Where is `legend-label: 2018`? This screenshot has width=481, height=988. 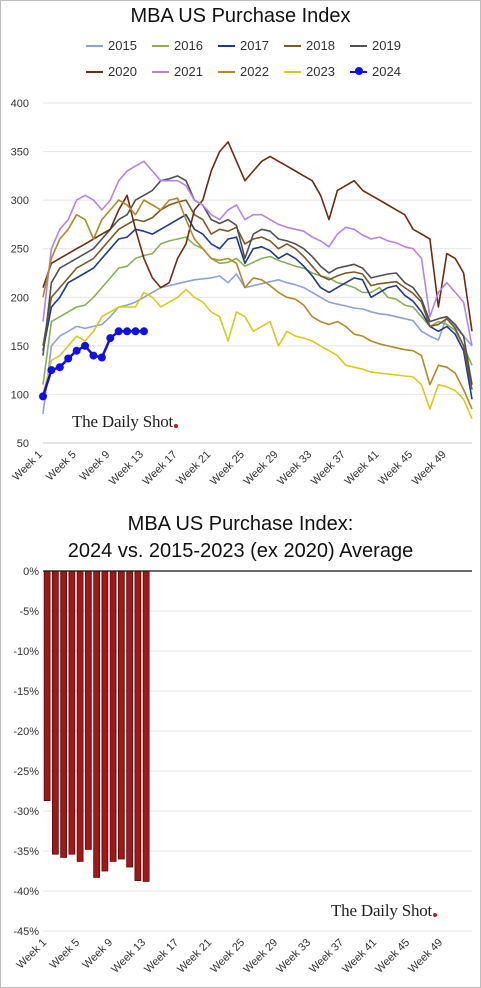
legend-label: 2018 is located at coordinates (320, 45).